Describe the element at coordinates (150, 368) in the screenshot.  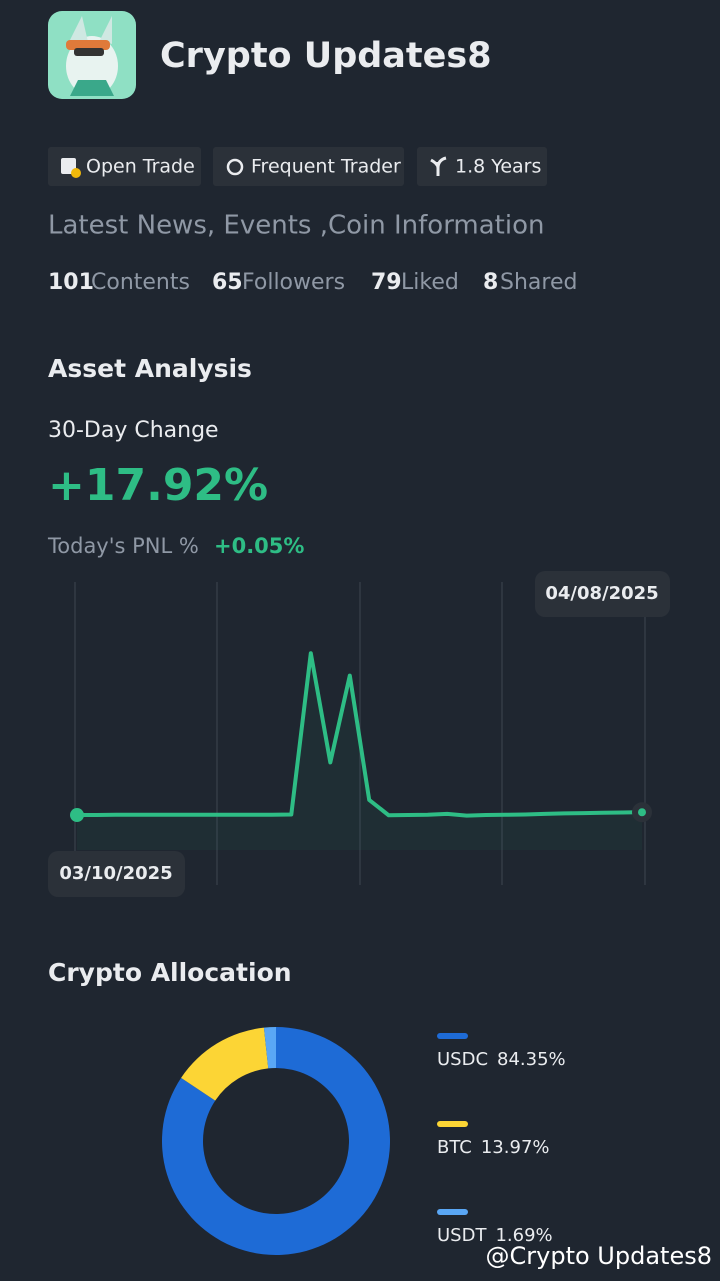
I see `section-title: Asset Analysis` at that location.